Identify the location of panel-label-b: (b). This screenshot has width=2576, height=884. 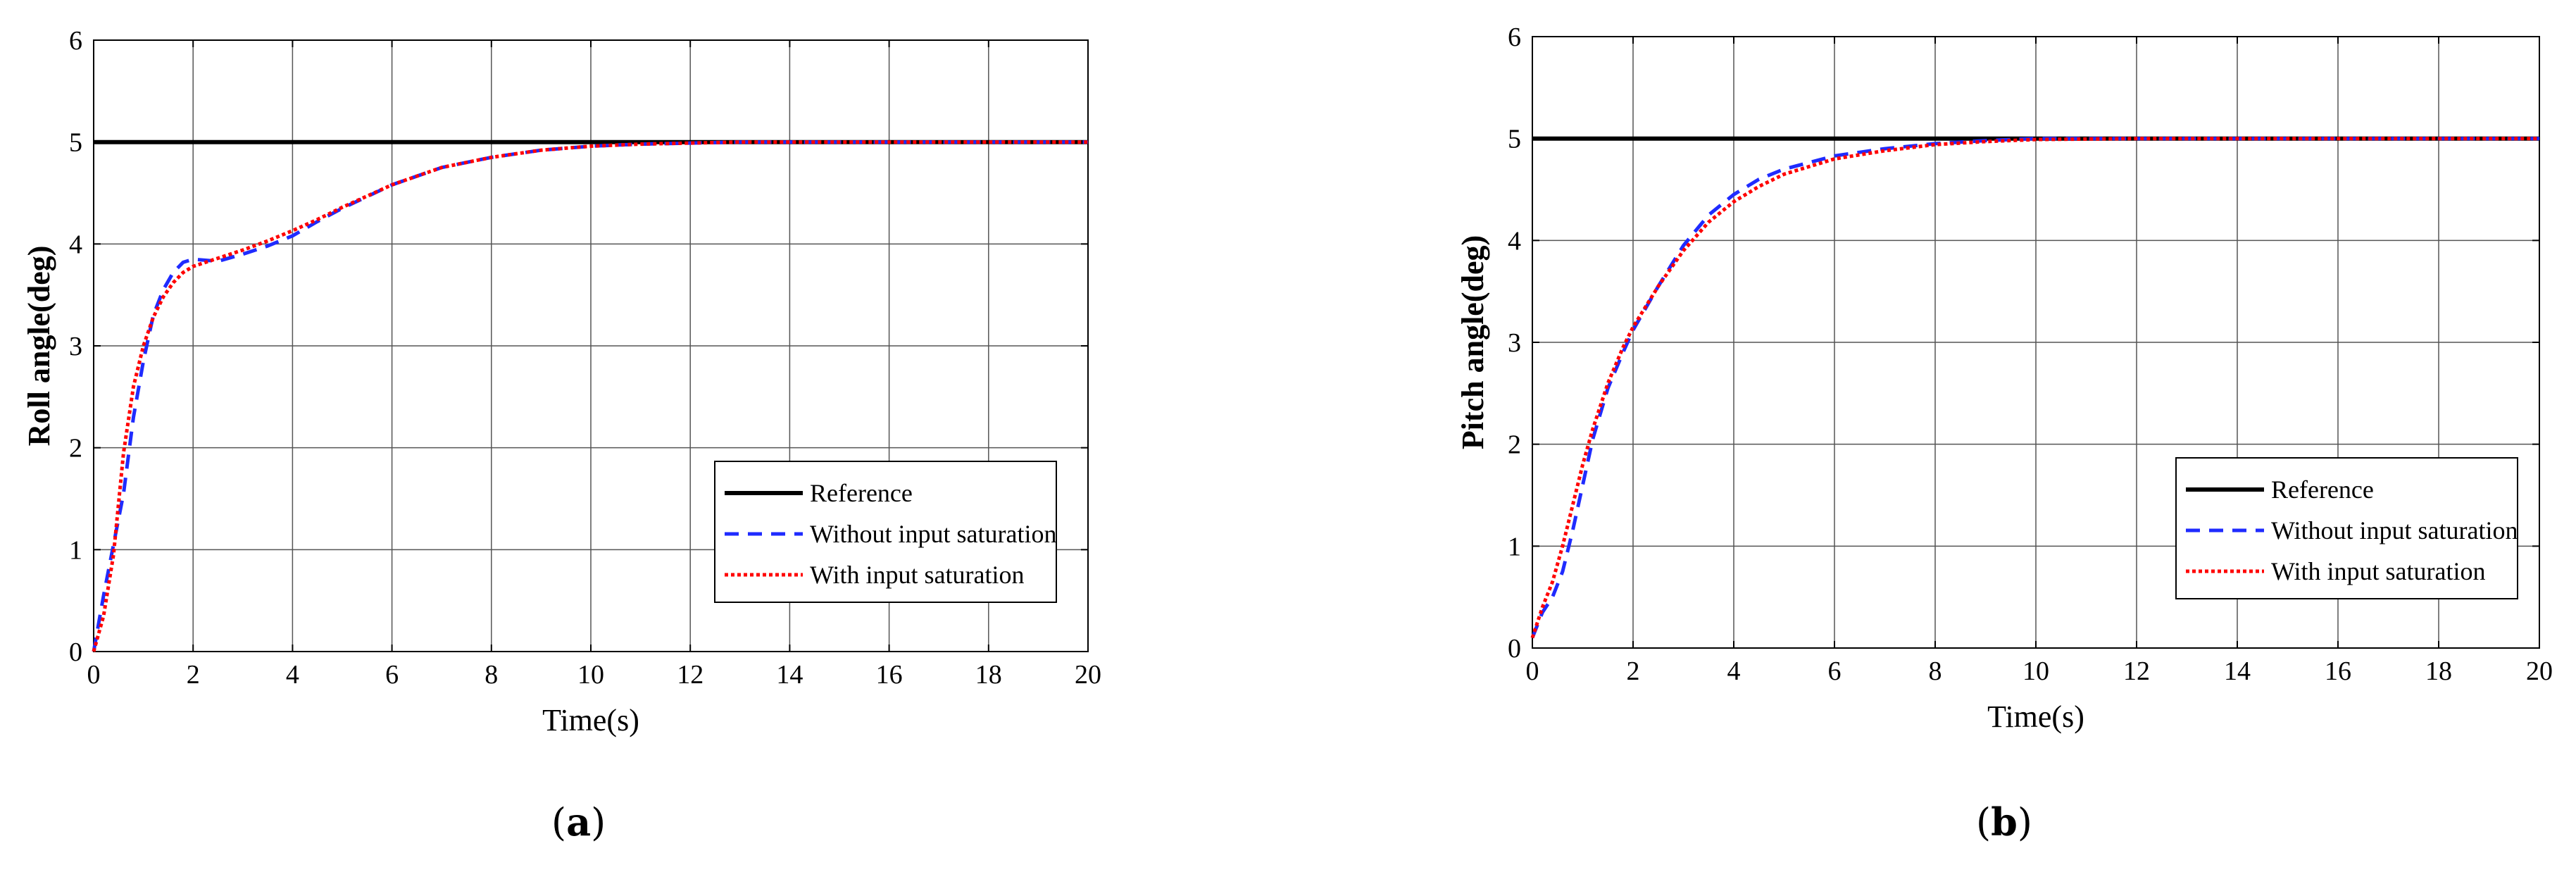
(2004, 822).